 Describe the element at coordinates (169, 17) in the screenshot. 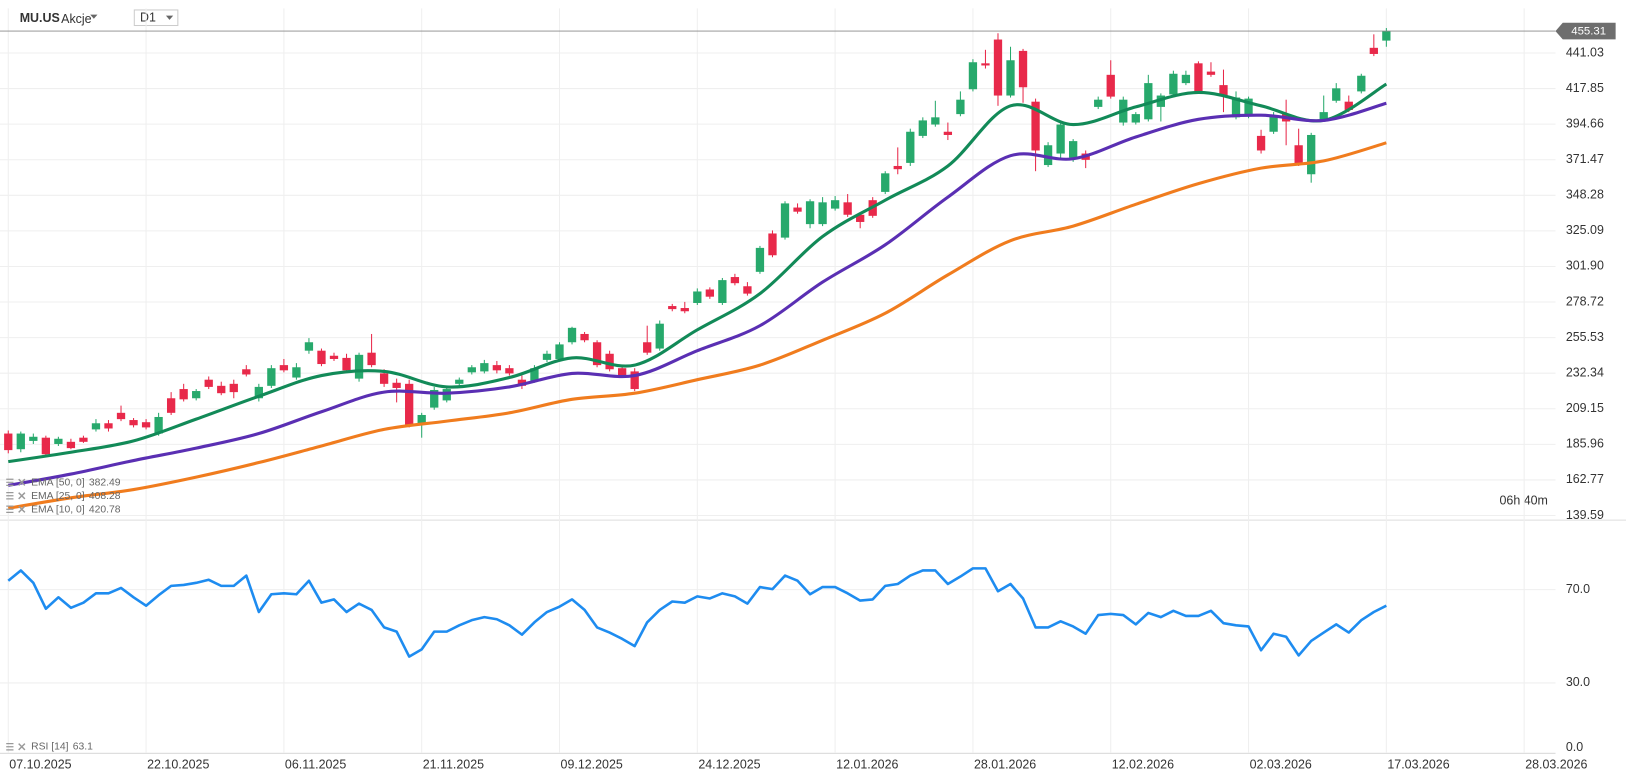

I see `timeframe-dropdown` at that location.